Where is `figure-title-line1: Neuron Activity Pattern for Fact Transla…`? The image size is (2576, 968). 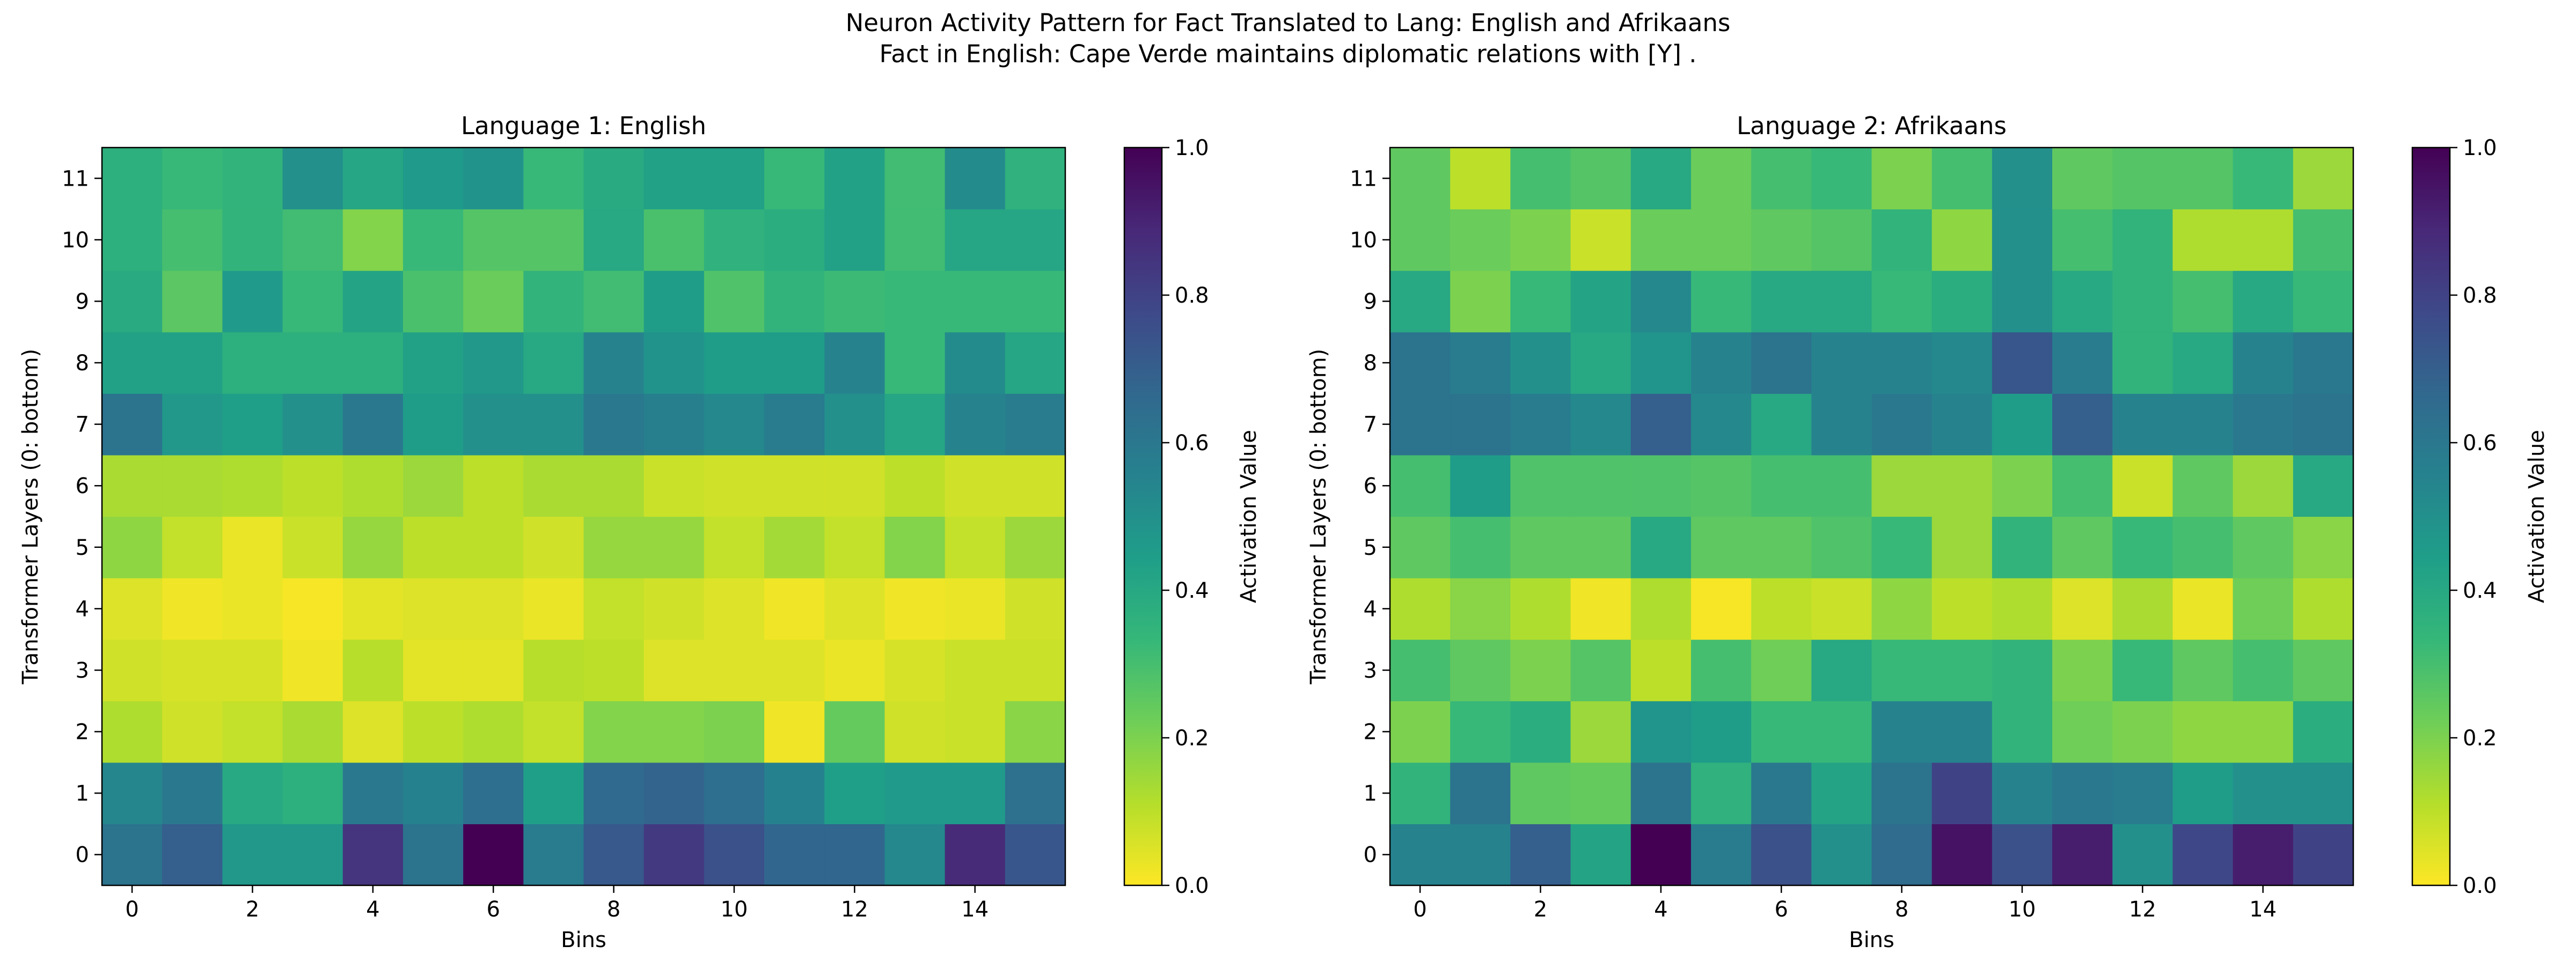 figure-title-line1: Neuron Activity Pattern for Fact Transla… is located at coordinates (1288, 23).